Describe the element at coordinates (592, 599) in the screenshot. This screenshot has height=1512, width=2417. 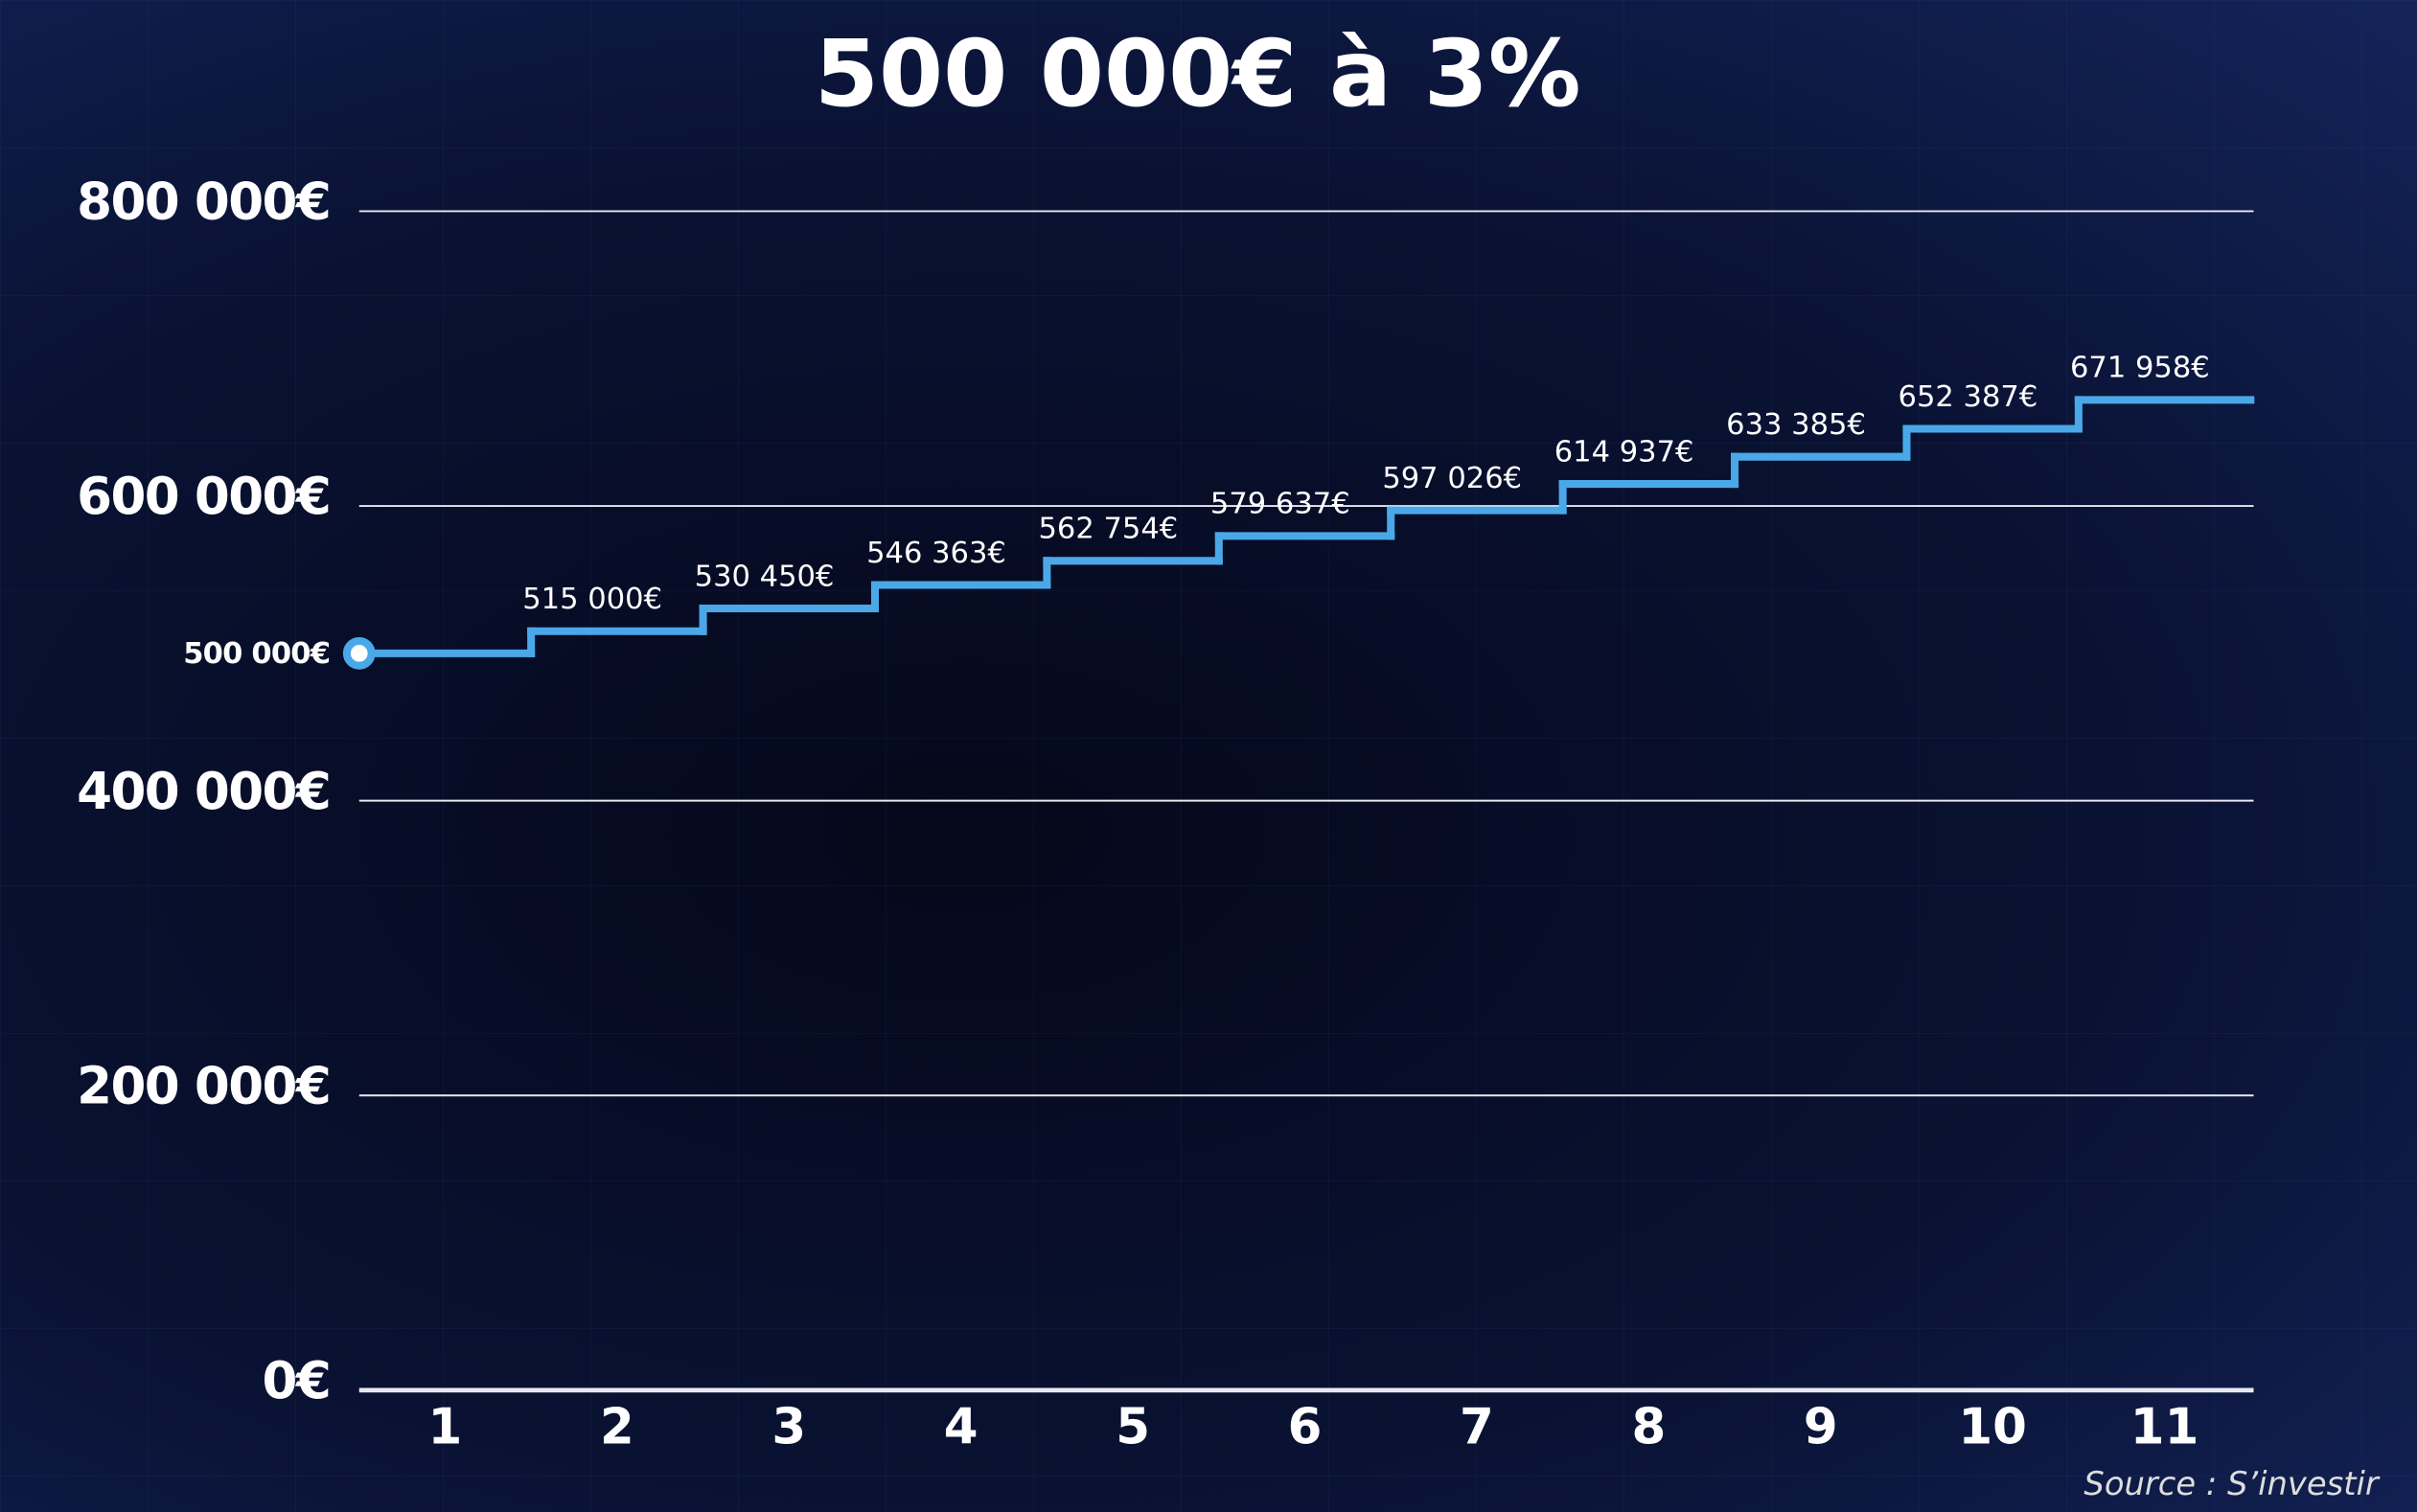
I see `value-label: 515 000€` at that location.